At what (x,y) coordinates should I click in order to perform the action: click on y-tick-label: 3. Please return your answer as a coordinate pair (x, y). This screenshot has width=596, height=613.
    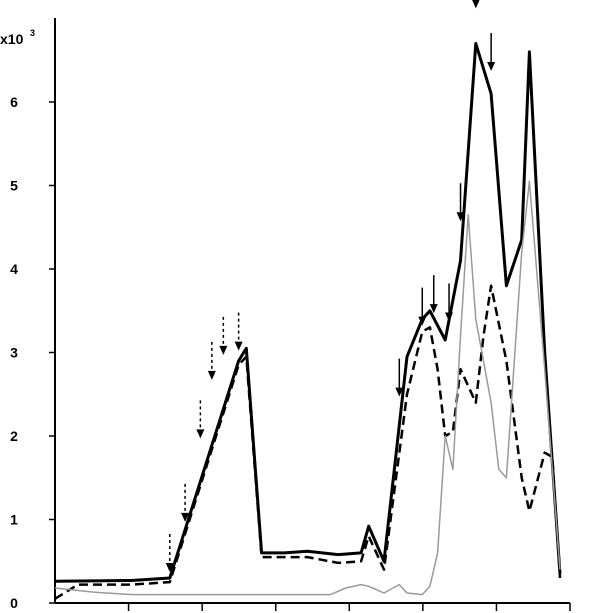
    Looking at the image, I should click on (14, 353).